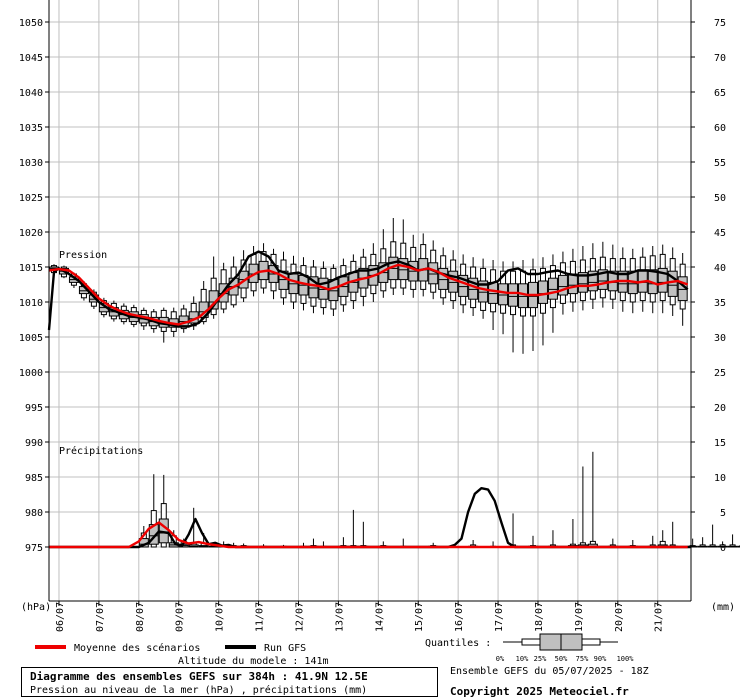 The height and width of the screenshot is (700, 740). I want to click on precip-section-label: Précipitations, so click(101, 451).